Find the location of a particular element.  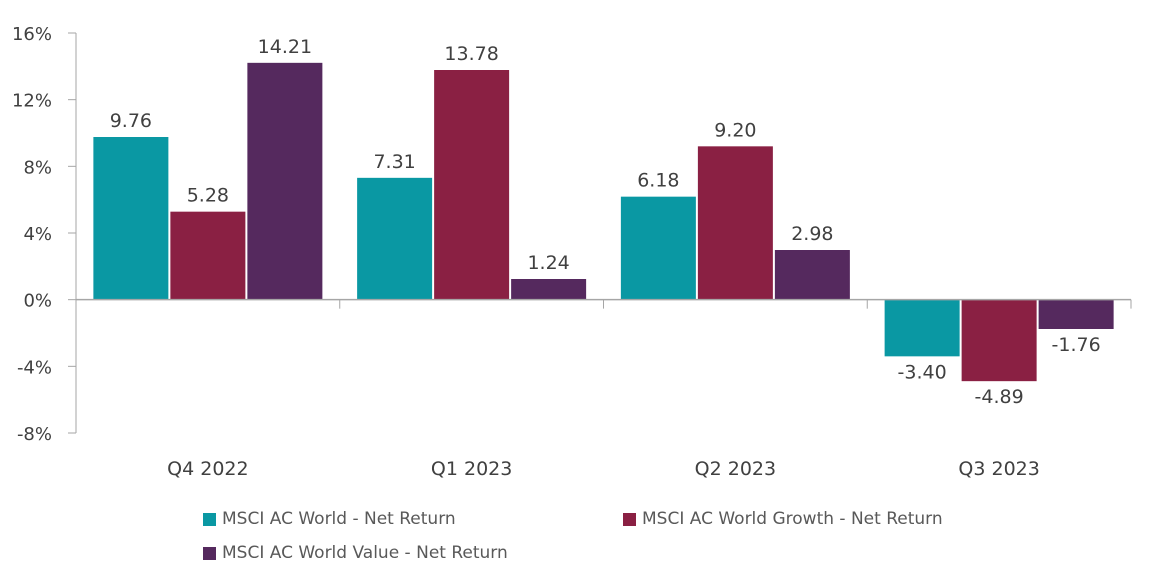

data-label: 5.28 is located at coordinates (208, 196).